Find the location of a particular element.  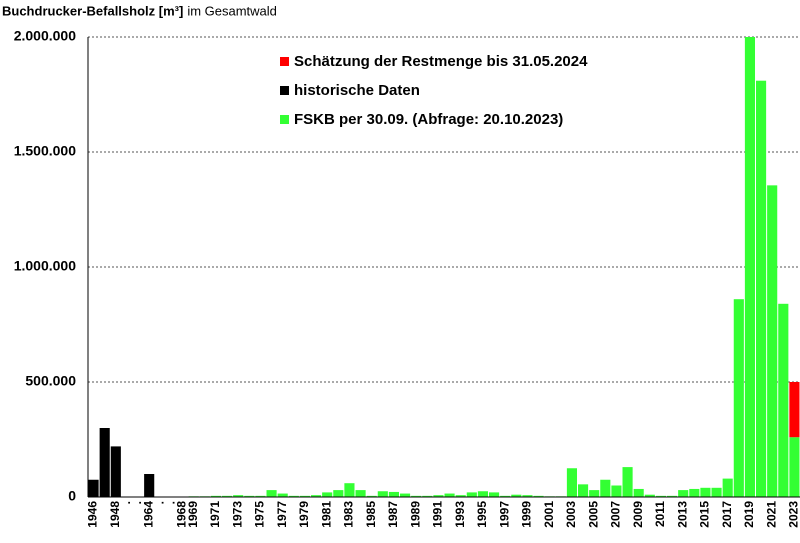

x-tick-label: 2007 is located at coordinates (616, 514).